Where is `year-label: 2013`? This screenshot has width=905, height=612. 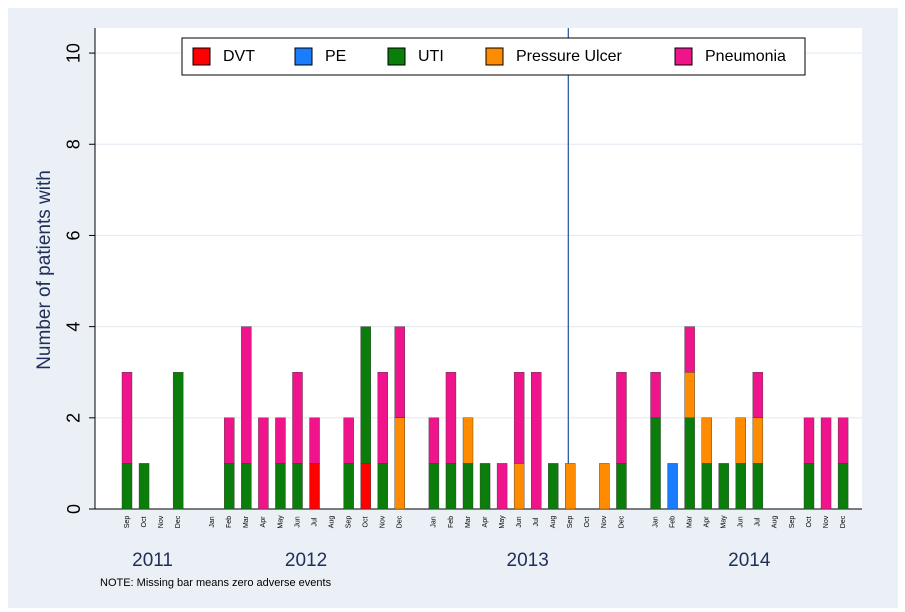 year-label: 2013 is located at coordinates (528, 560).